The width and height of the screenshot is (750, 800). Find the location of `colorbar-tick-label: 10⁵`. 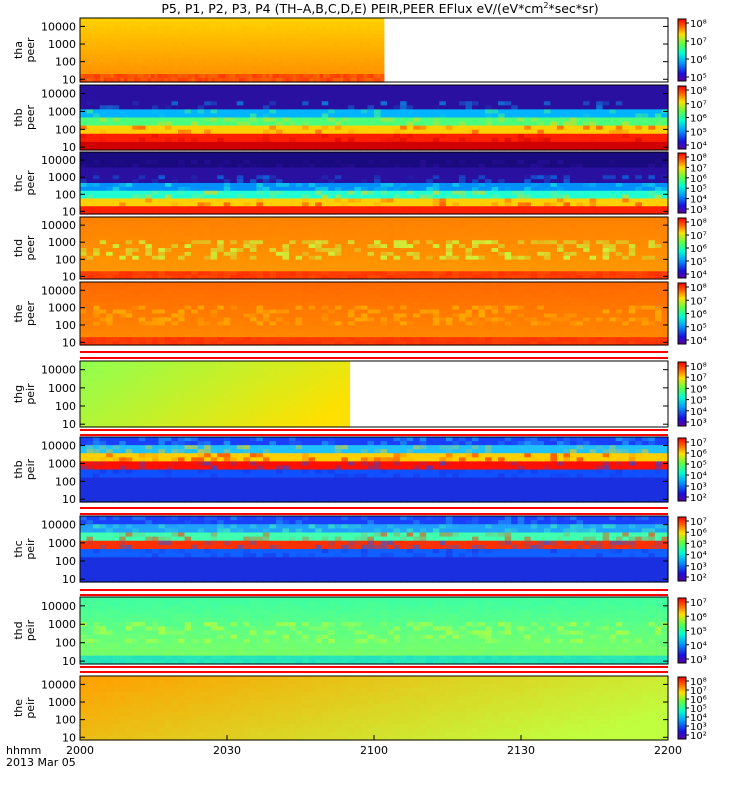

colorbar-tick-label: 10⁵ is located at coordinates (698, 78).